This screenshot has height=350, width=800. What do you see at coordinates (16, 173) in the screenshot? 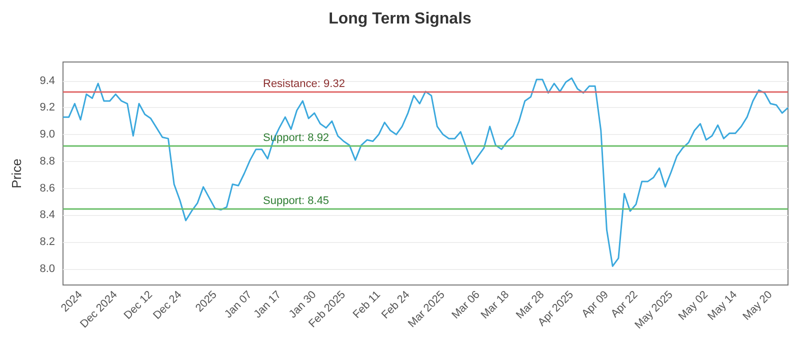
I see `y-axis-title: Price` at bounding box center [16, 173].